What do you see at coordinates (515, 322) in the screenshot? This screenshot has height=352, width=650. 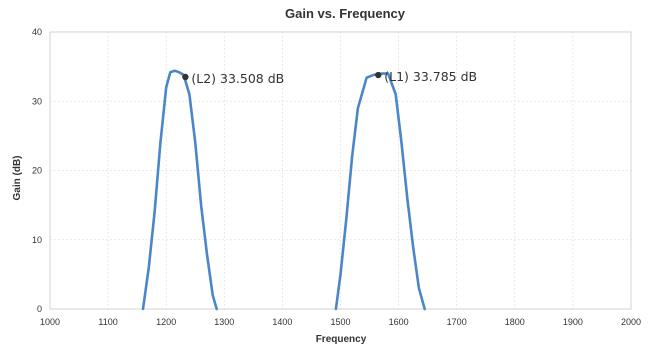 I see `x-tick-label: 1800` at bounding box center [515, 322].